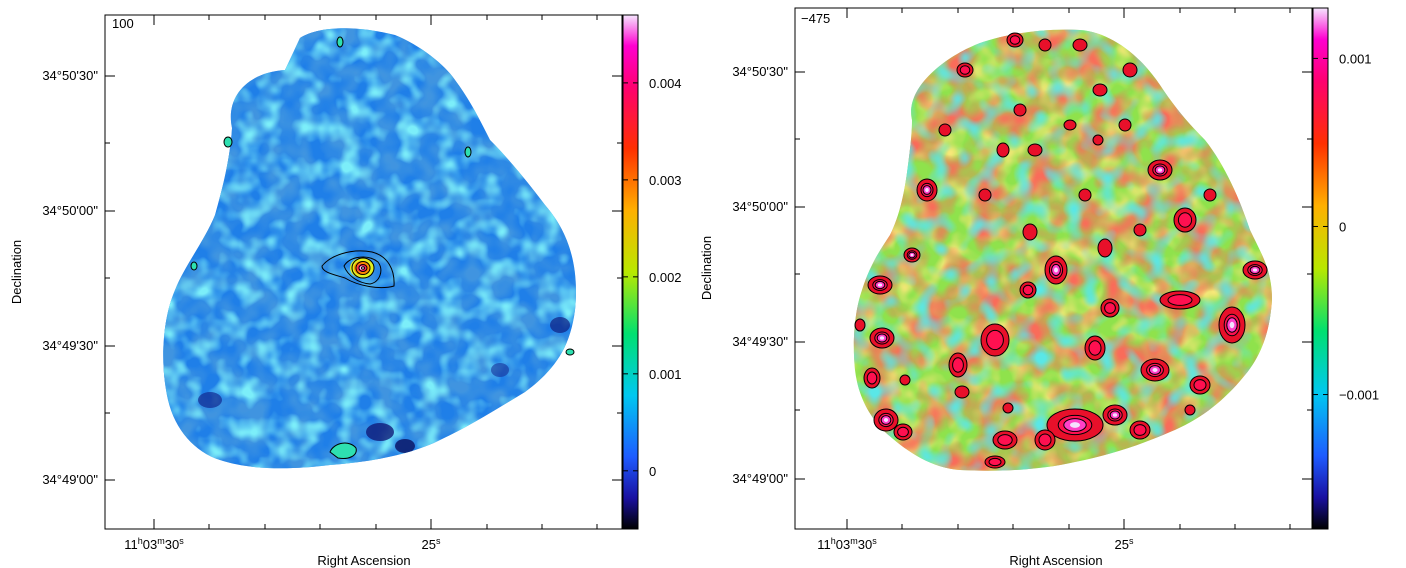  I want to click on left-x-tick-label: 25s, so click(431, 544).